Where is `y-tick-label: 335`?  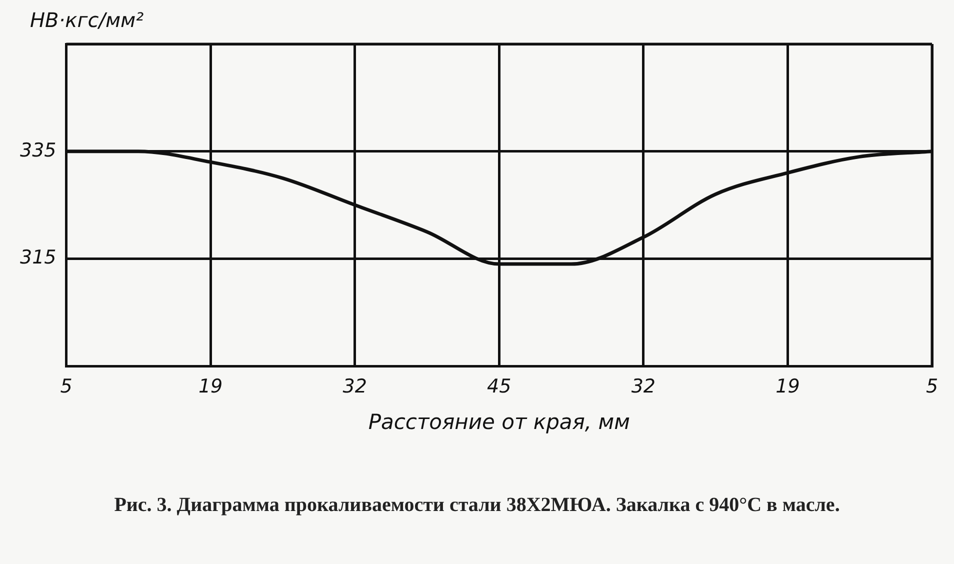 y-tick-label: 335 is located at coordinates (38, 150).